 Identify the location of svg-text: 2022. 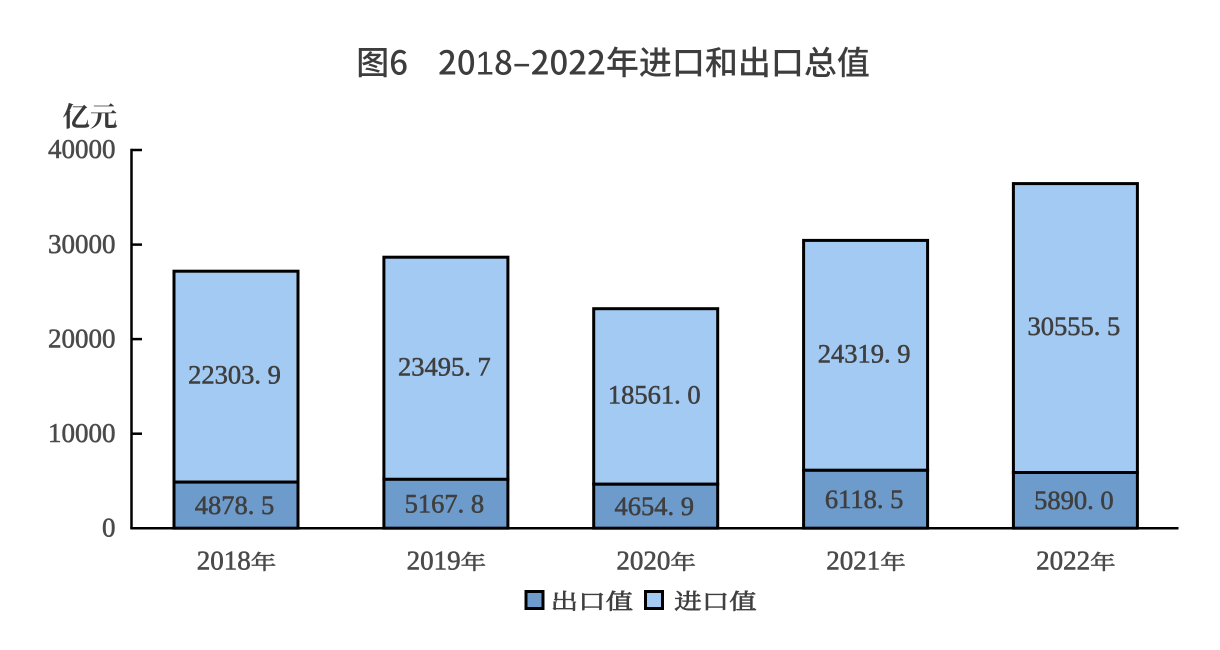
(1063, 560).